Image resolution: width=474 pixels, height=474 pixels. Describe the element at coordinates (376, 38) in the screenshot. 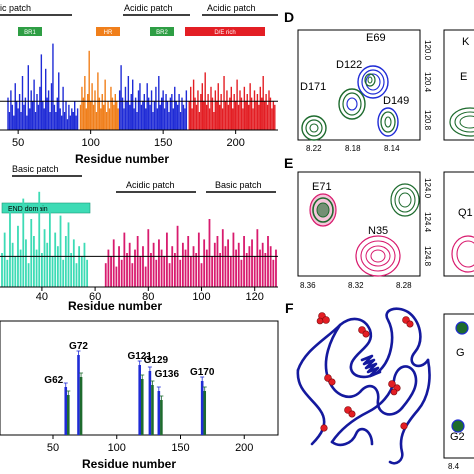

I see `peak-label: E69` at that location.